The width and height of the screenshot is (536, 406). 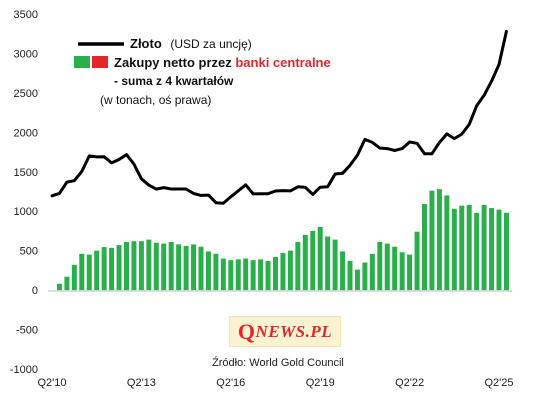 What do you see at coordinates (230, 383) in the screenshot?
I see `x-tick-label: Q2'16` at bounding box center [230, 383].